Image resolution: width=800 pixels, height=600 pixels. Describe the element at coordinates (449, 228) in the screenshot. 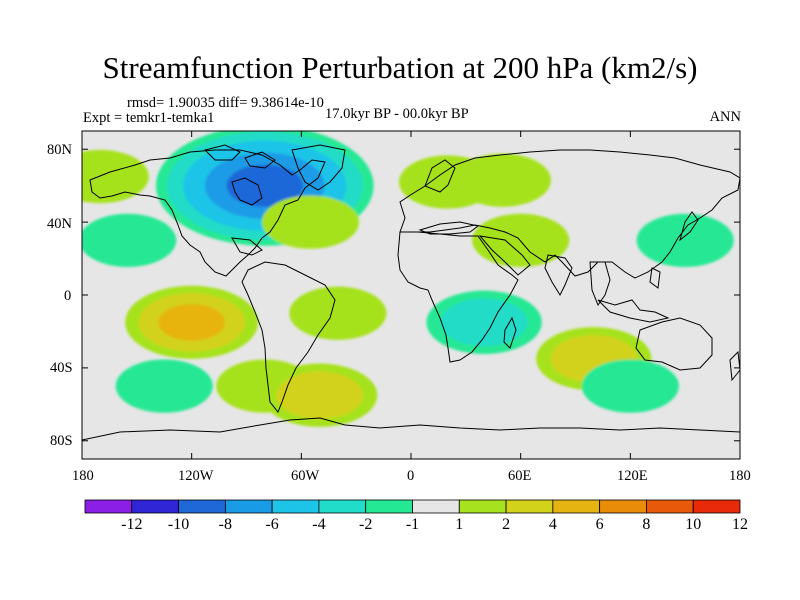

I see `coast-mediterranean` at that location.